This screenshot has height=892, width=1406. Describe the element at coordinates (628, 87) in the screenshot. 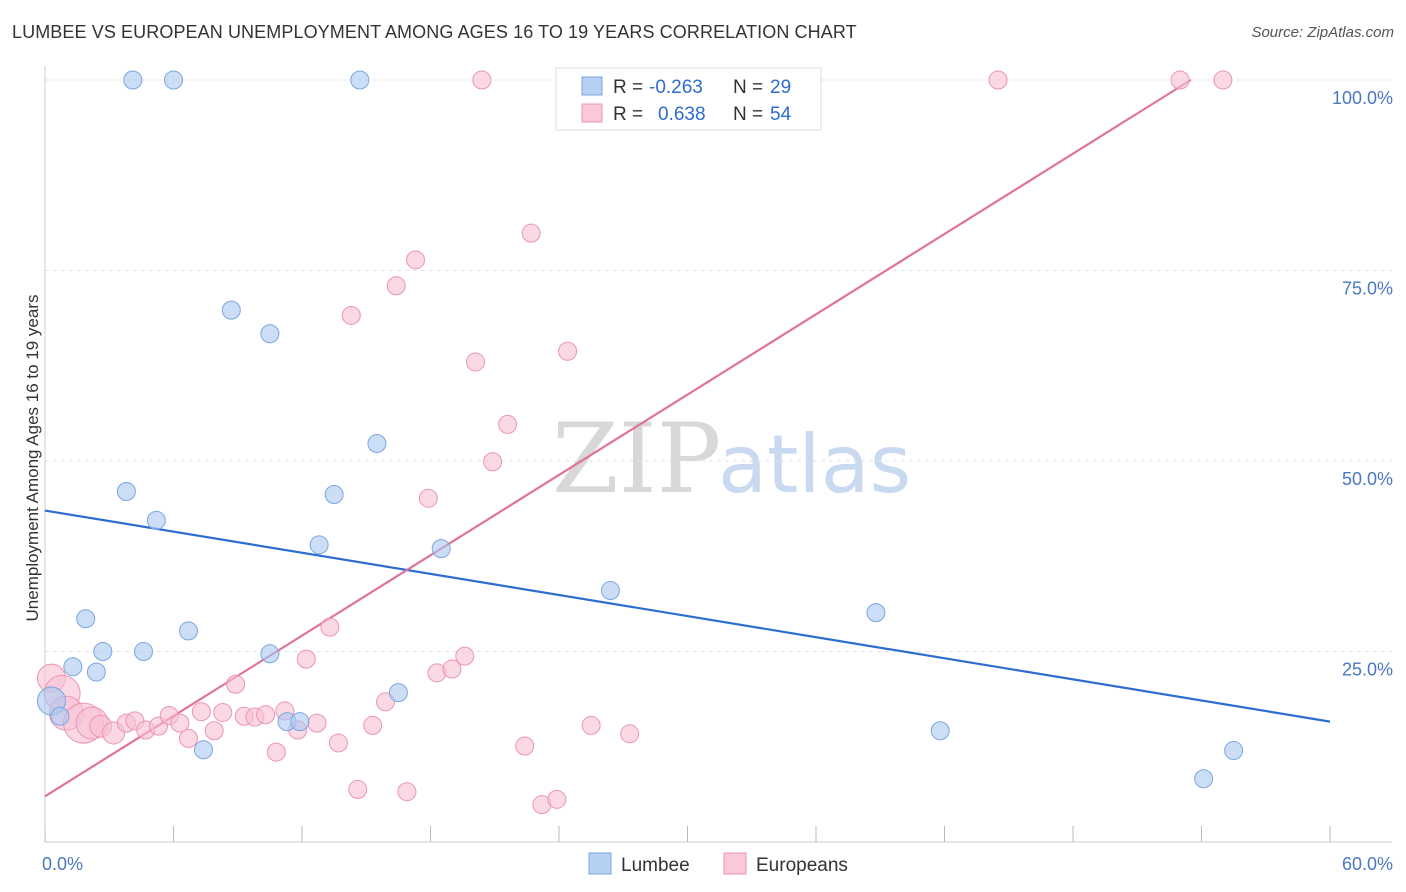

I see `legend-r-label-lumbee: R =` at that location.